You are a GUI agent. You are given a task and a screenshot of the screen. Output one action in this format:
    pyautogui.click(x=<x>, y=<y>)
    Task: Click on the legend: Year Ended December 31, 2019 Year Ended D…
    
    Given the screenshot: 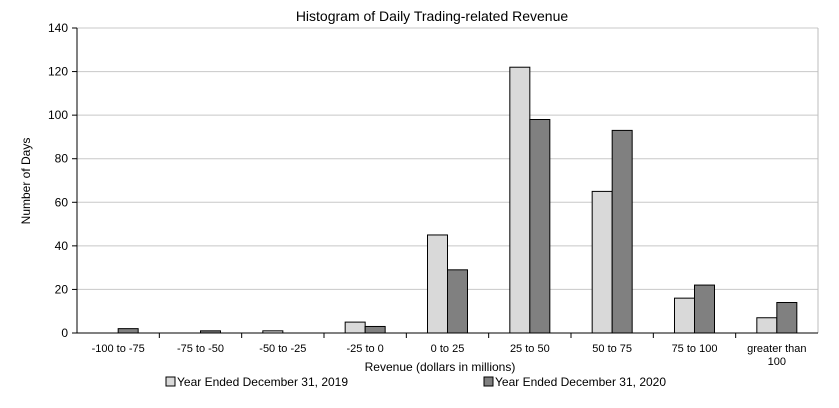 What is the action you would take?
    pyautogui.click(x=415, y=382)
    